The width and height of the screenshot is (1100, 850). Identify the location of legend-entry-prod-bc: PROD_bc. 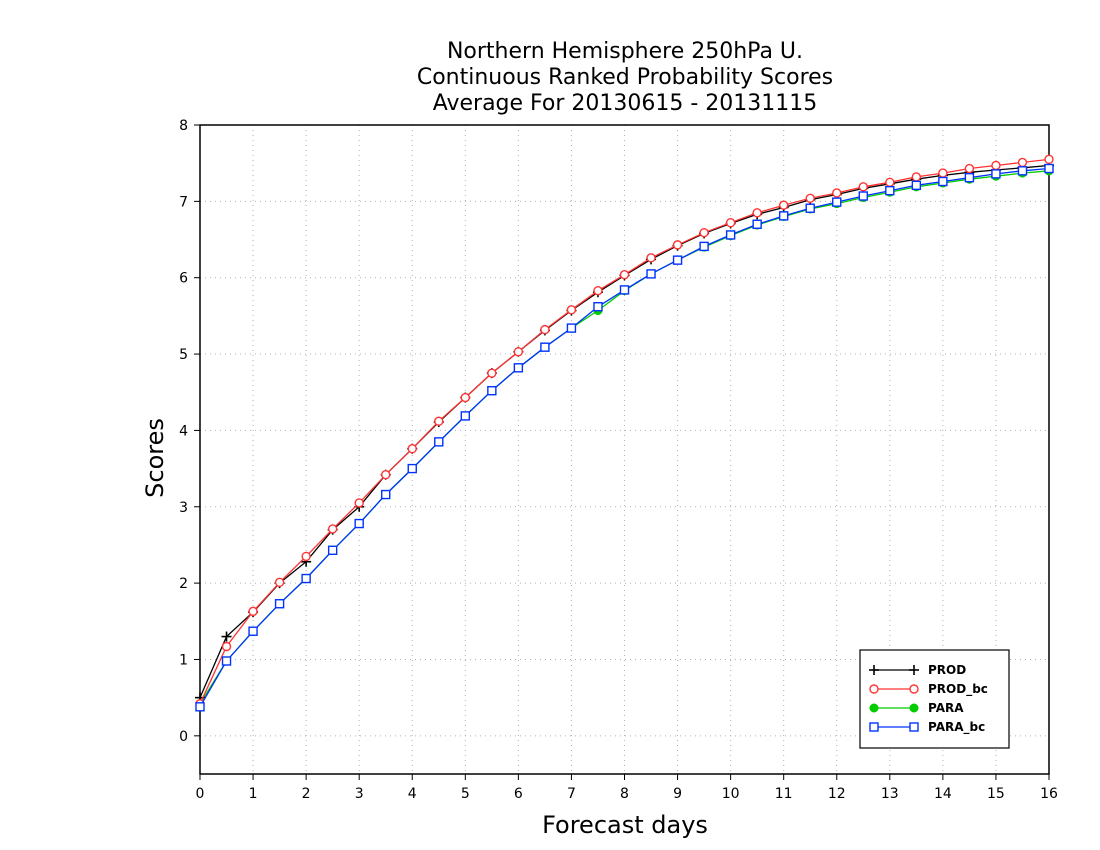
(928, 689).